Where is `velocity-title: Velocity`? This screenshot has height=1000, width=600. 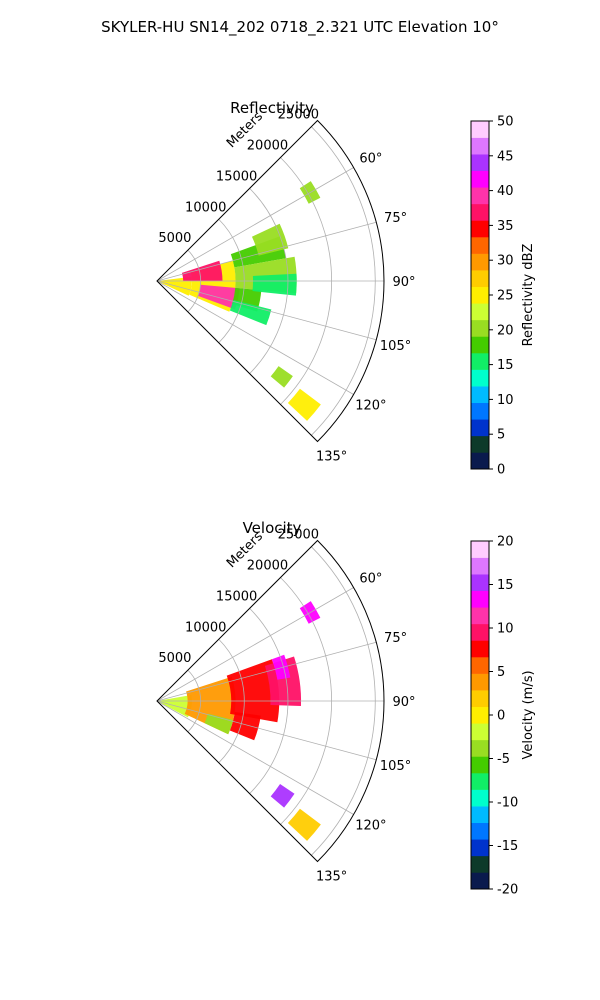 velocity-title: Velocity is located at coordinates (272, 528).